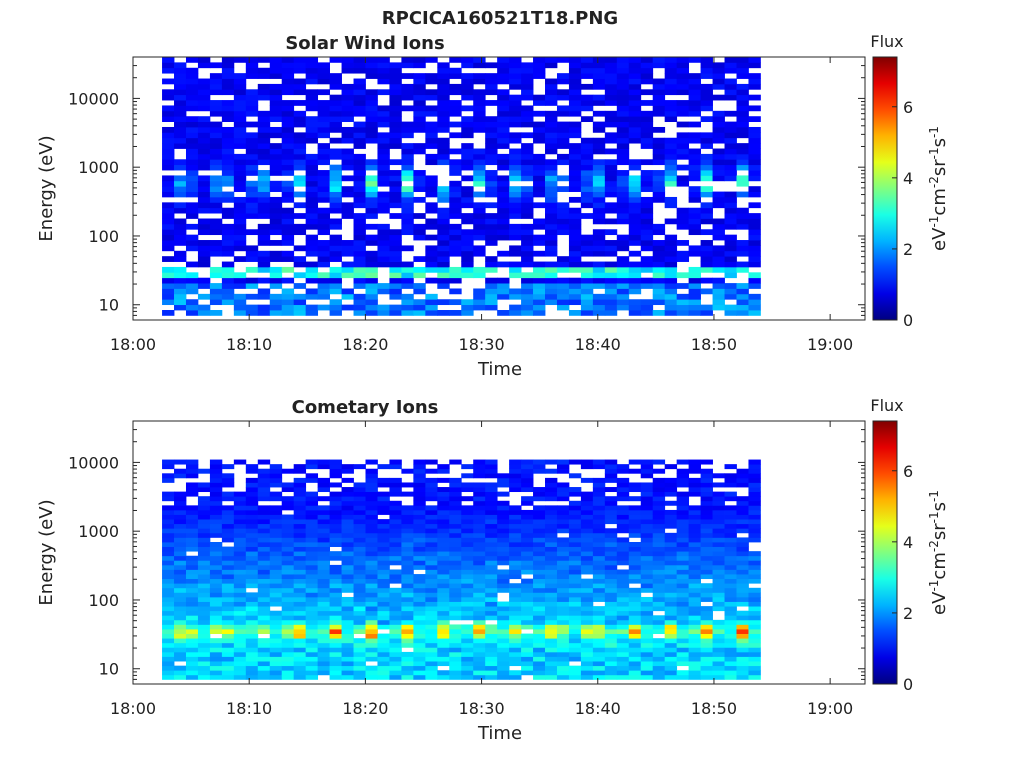 This screenshot has height=768, width=1024. What do you see at coordinates (103, 236) in the screenshot?
I see `y-tick-label: 100` at bounding box center [103, 236].